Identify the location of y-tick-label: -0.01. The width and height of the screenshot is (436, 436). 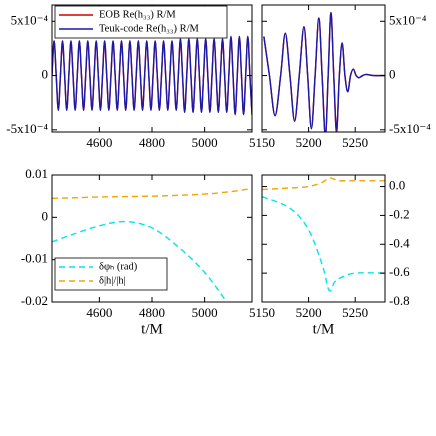
(34, 258).